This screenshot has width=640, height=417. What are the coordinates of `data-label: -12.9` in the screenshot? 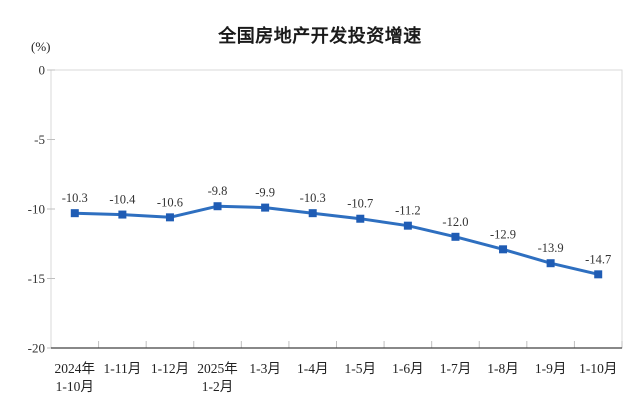 It's located at (503, 234).